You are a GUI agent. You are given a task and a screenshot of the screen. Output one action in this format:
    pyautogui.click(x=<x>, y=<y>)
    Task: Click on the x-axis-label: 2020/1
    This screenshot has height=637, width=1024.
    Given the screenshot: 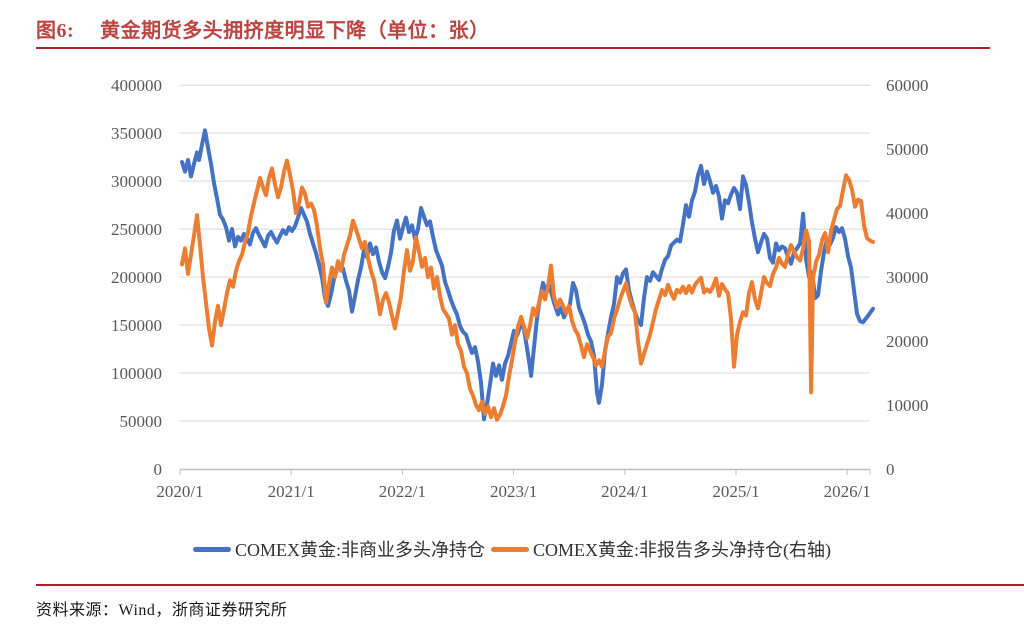 What is the action you would take?
    pyautogui.click(x=180, y=491)
    